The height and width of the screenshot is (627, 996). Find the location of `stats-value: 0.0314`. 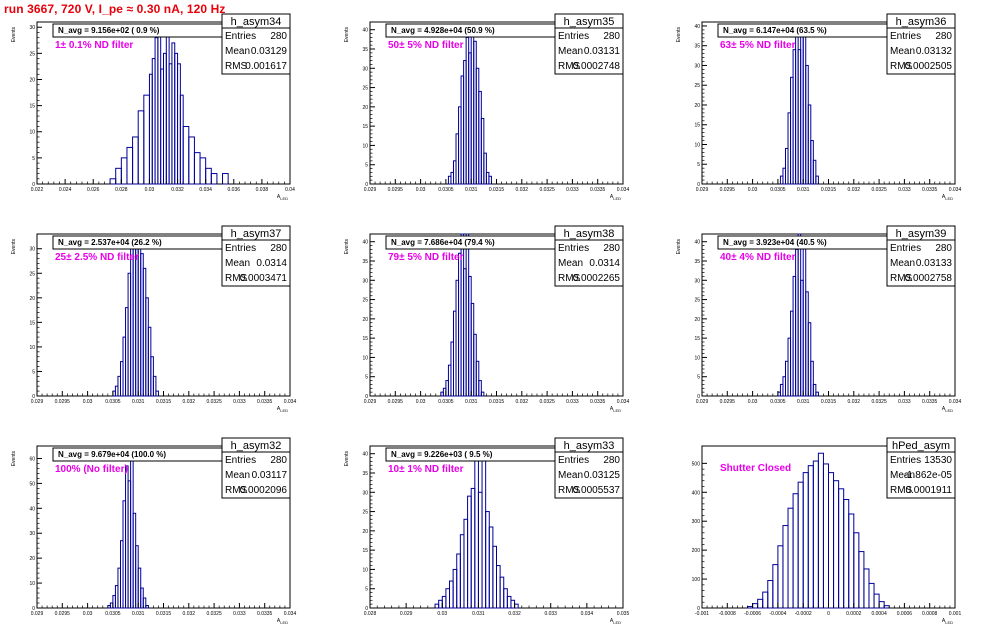

stats-value: 0.0314 is located at coordinates (604, 263).